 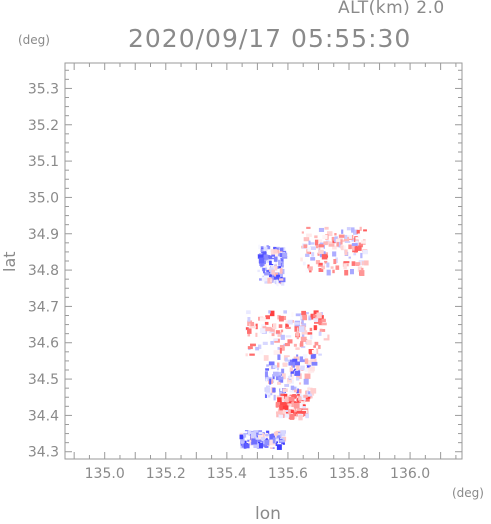 What do you see at coordinates (43, 344) in the screenshot?
I see `y-tick-label: 34.6` at bounding box center [43, 344].